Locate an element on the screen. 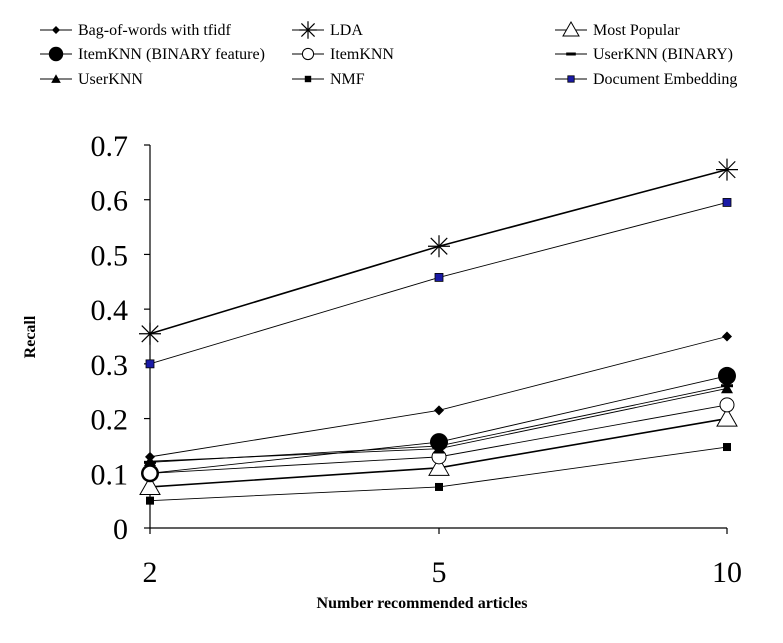 This screenshot has height=643, width=783. x-axis-title: Number recommended articles is located at coordinates (422, 603).